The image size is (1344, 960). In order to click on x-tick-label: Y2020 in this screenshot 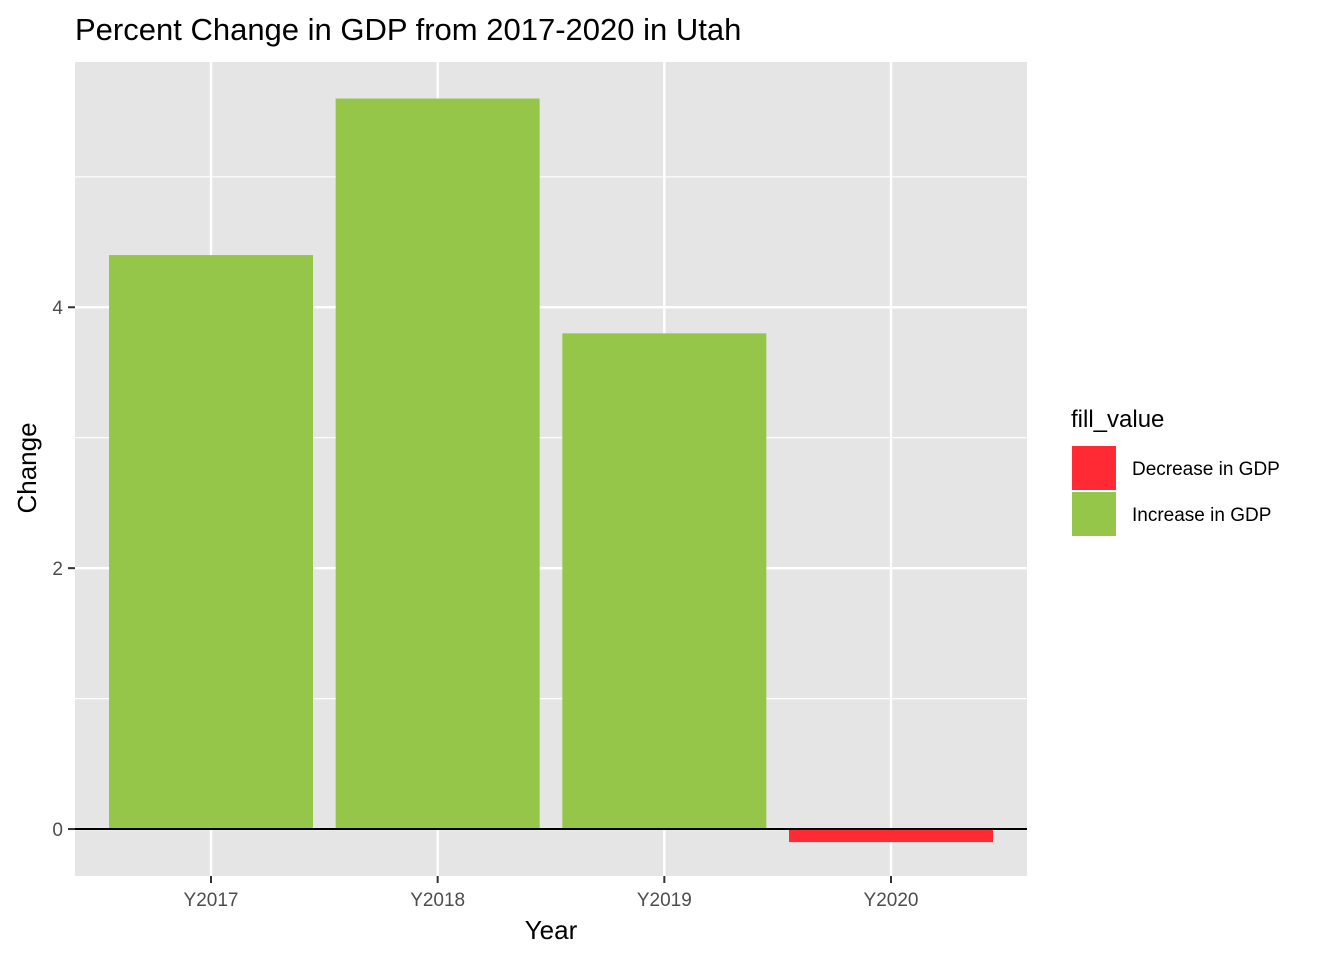, I will do `click(891, 900)`.